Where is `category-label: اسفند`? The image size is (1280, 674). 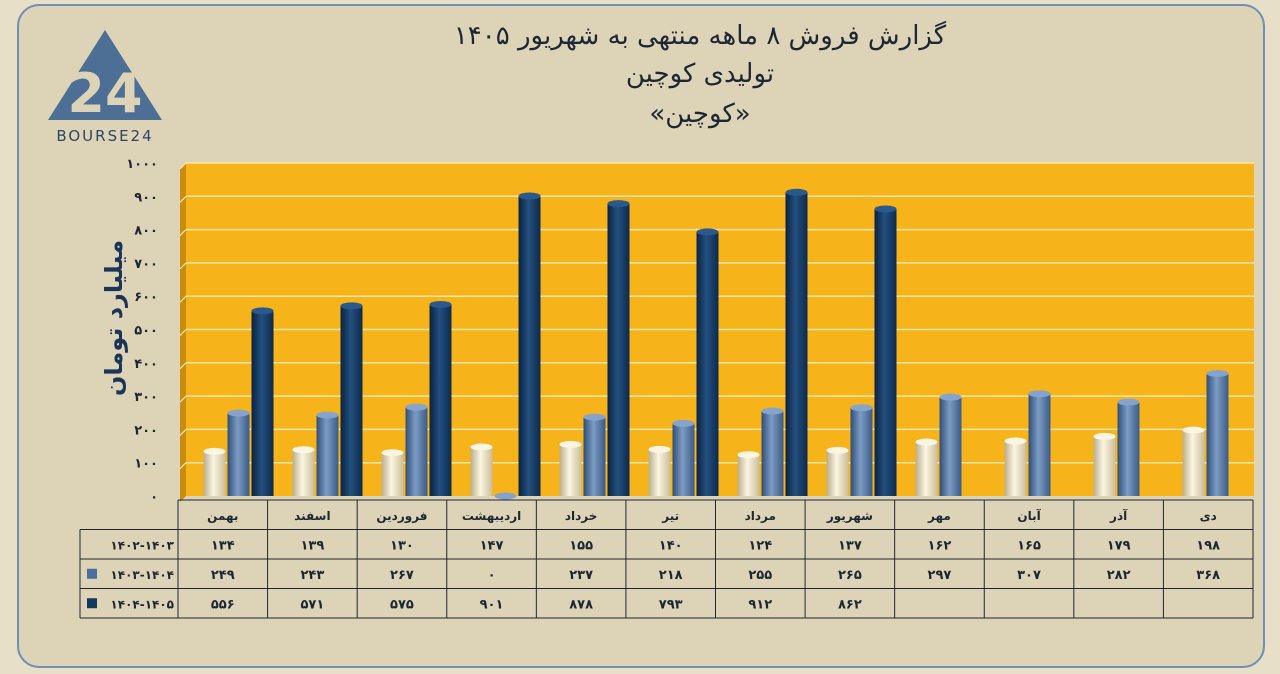
category-label: اسفند is located at coordinates (312, 516).